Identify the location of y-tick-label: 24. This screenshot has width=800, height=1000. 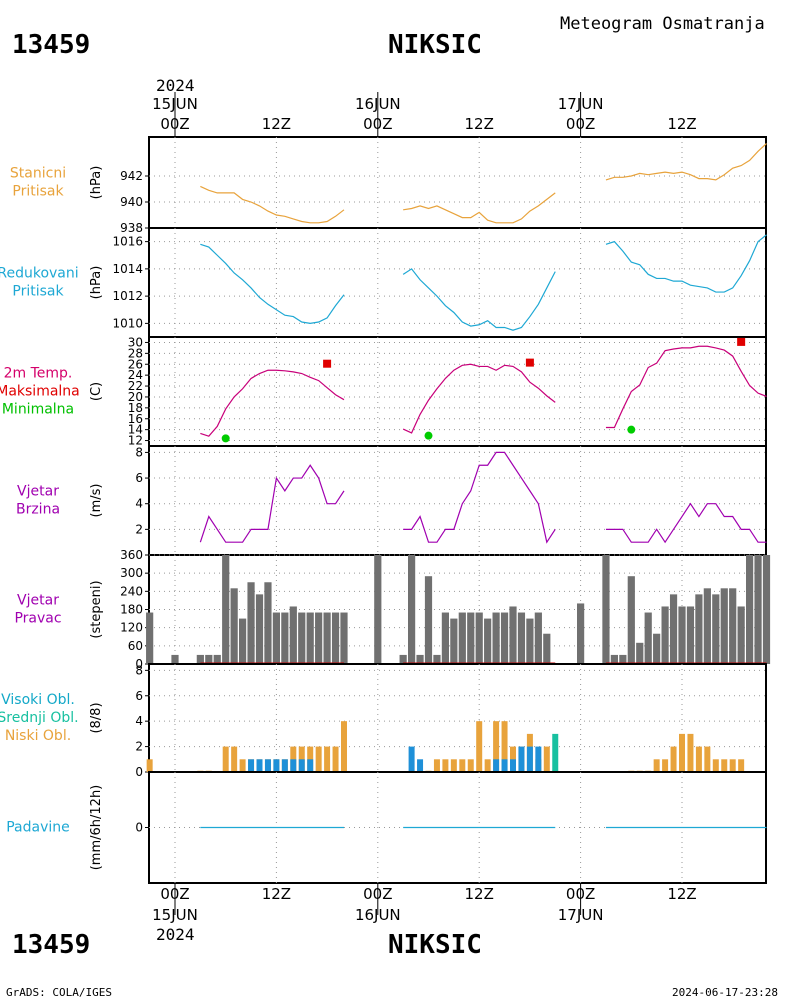
(135, 375).